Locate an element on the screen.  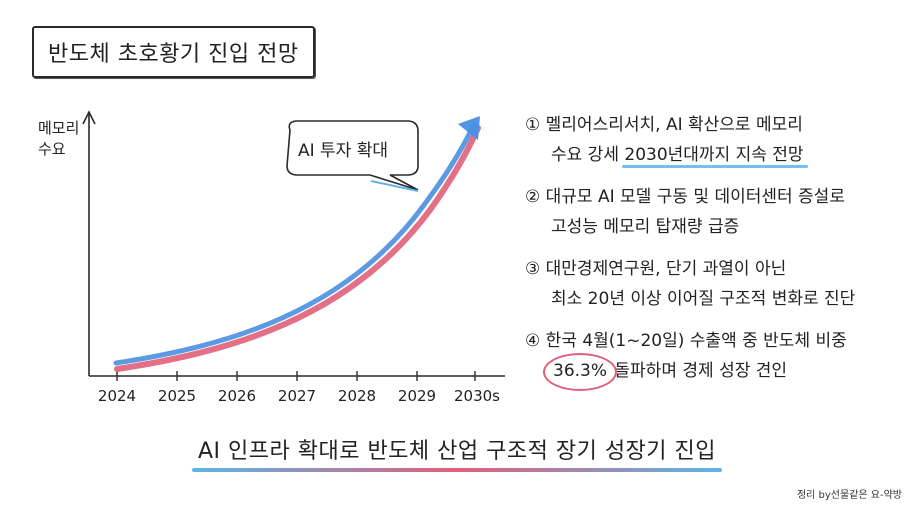
point-text: 최소 20년 이상 이어질 구조적 변화로 진단 is located at coordinates (703, 299).